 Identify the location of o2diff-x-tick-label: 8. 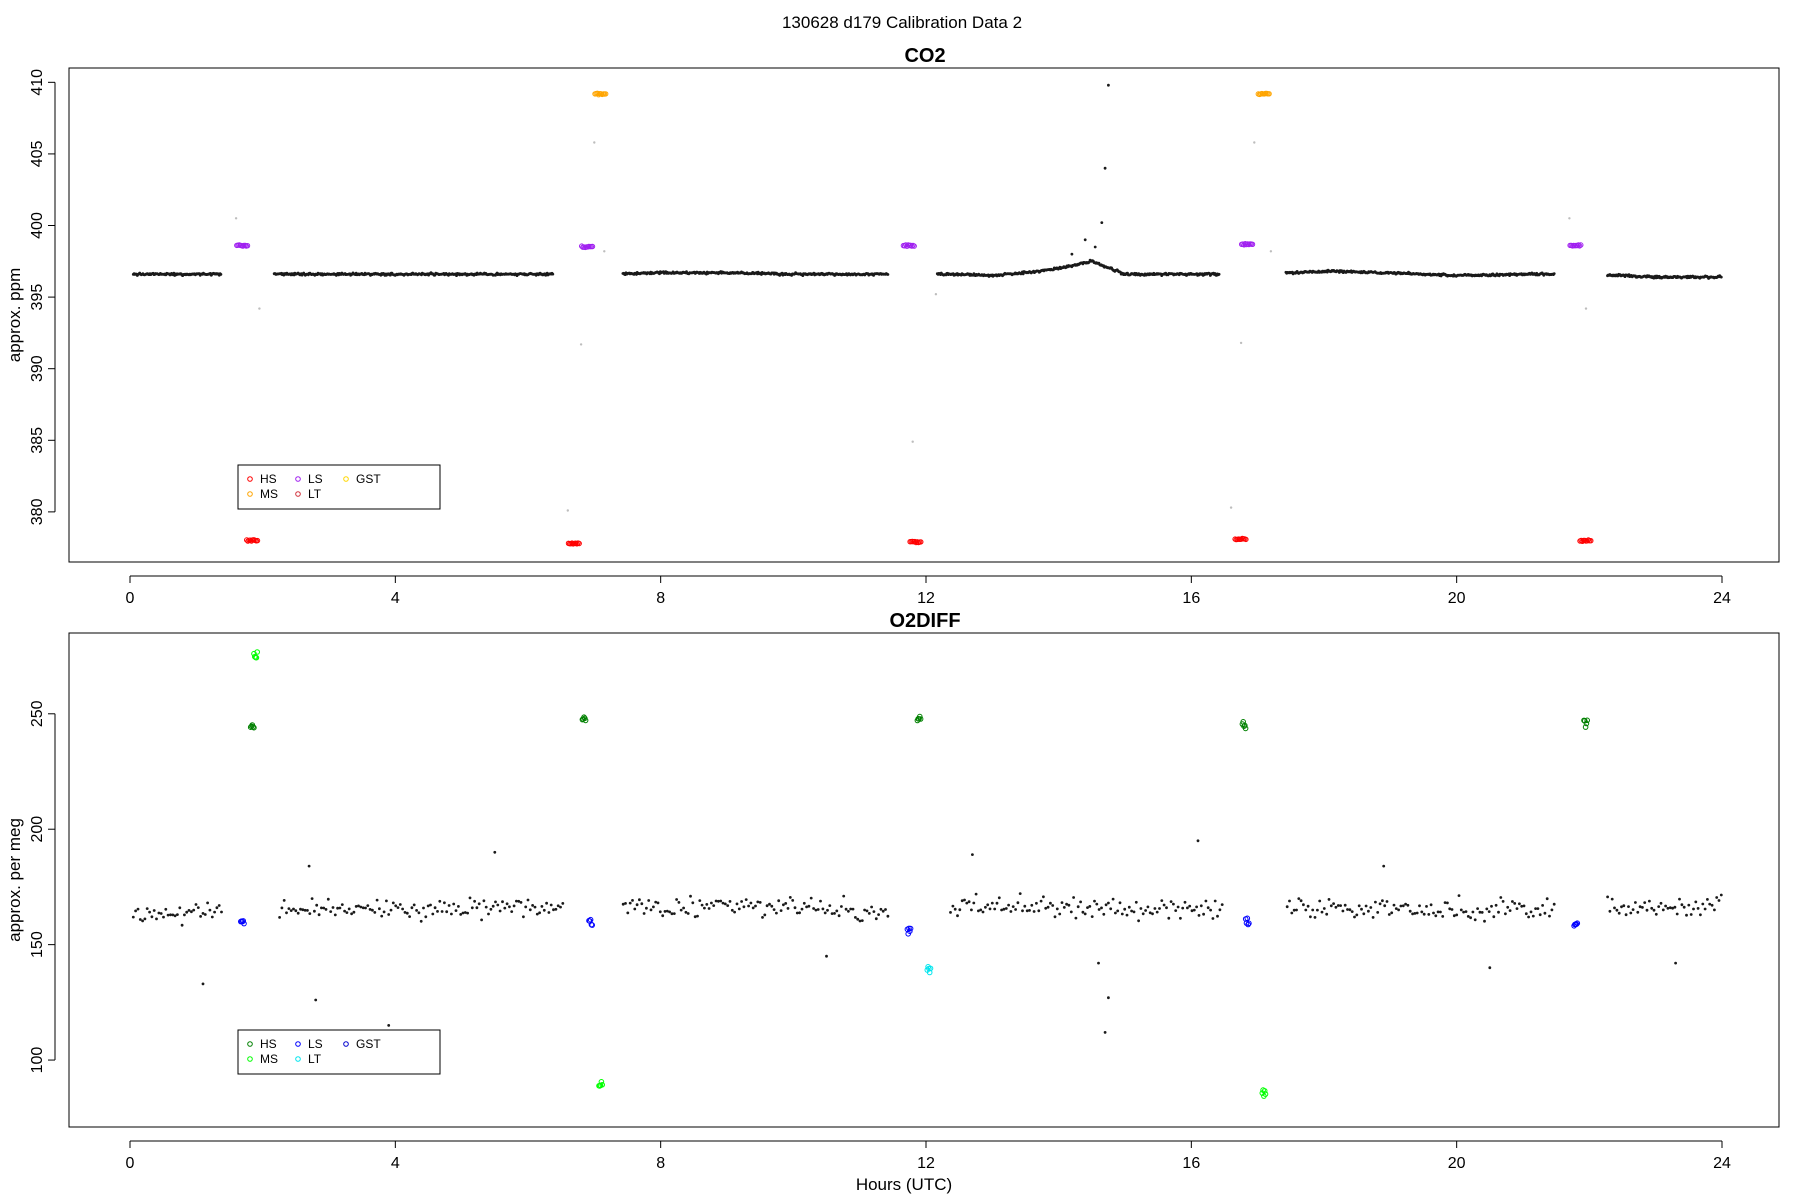
(660, 1163).